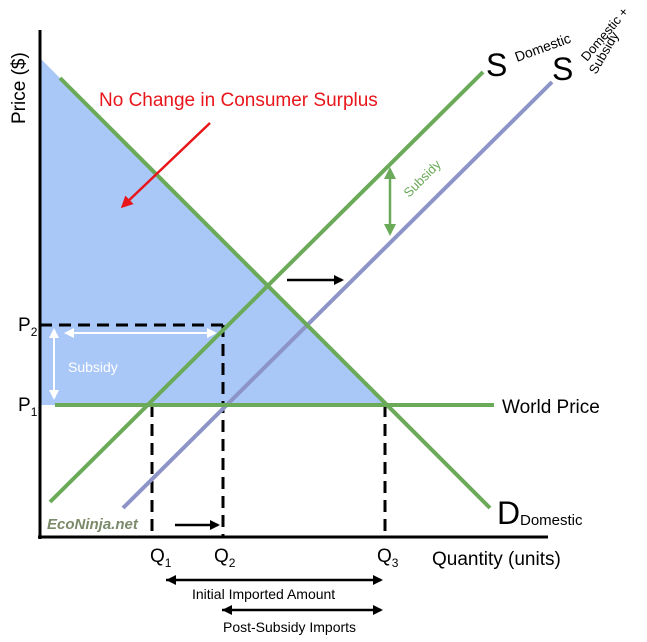  I want to click on econinja-watermark: EcoNinja.net, so click(93, 524).